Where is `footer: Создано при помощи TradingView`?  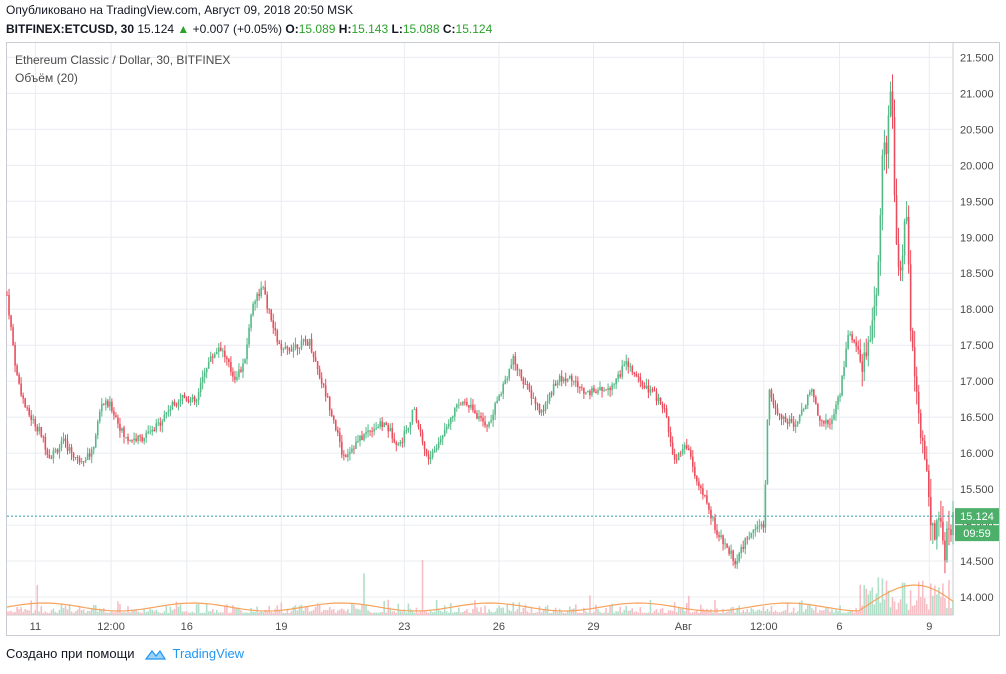 footer: Создано при помощи TradingView is located at coordinates (125, 653).